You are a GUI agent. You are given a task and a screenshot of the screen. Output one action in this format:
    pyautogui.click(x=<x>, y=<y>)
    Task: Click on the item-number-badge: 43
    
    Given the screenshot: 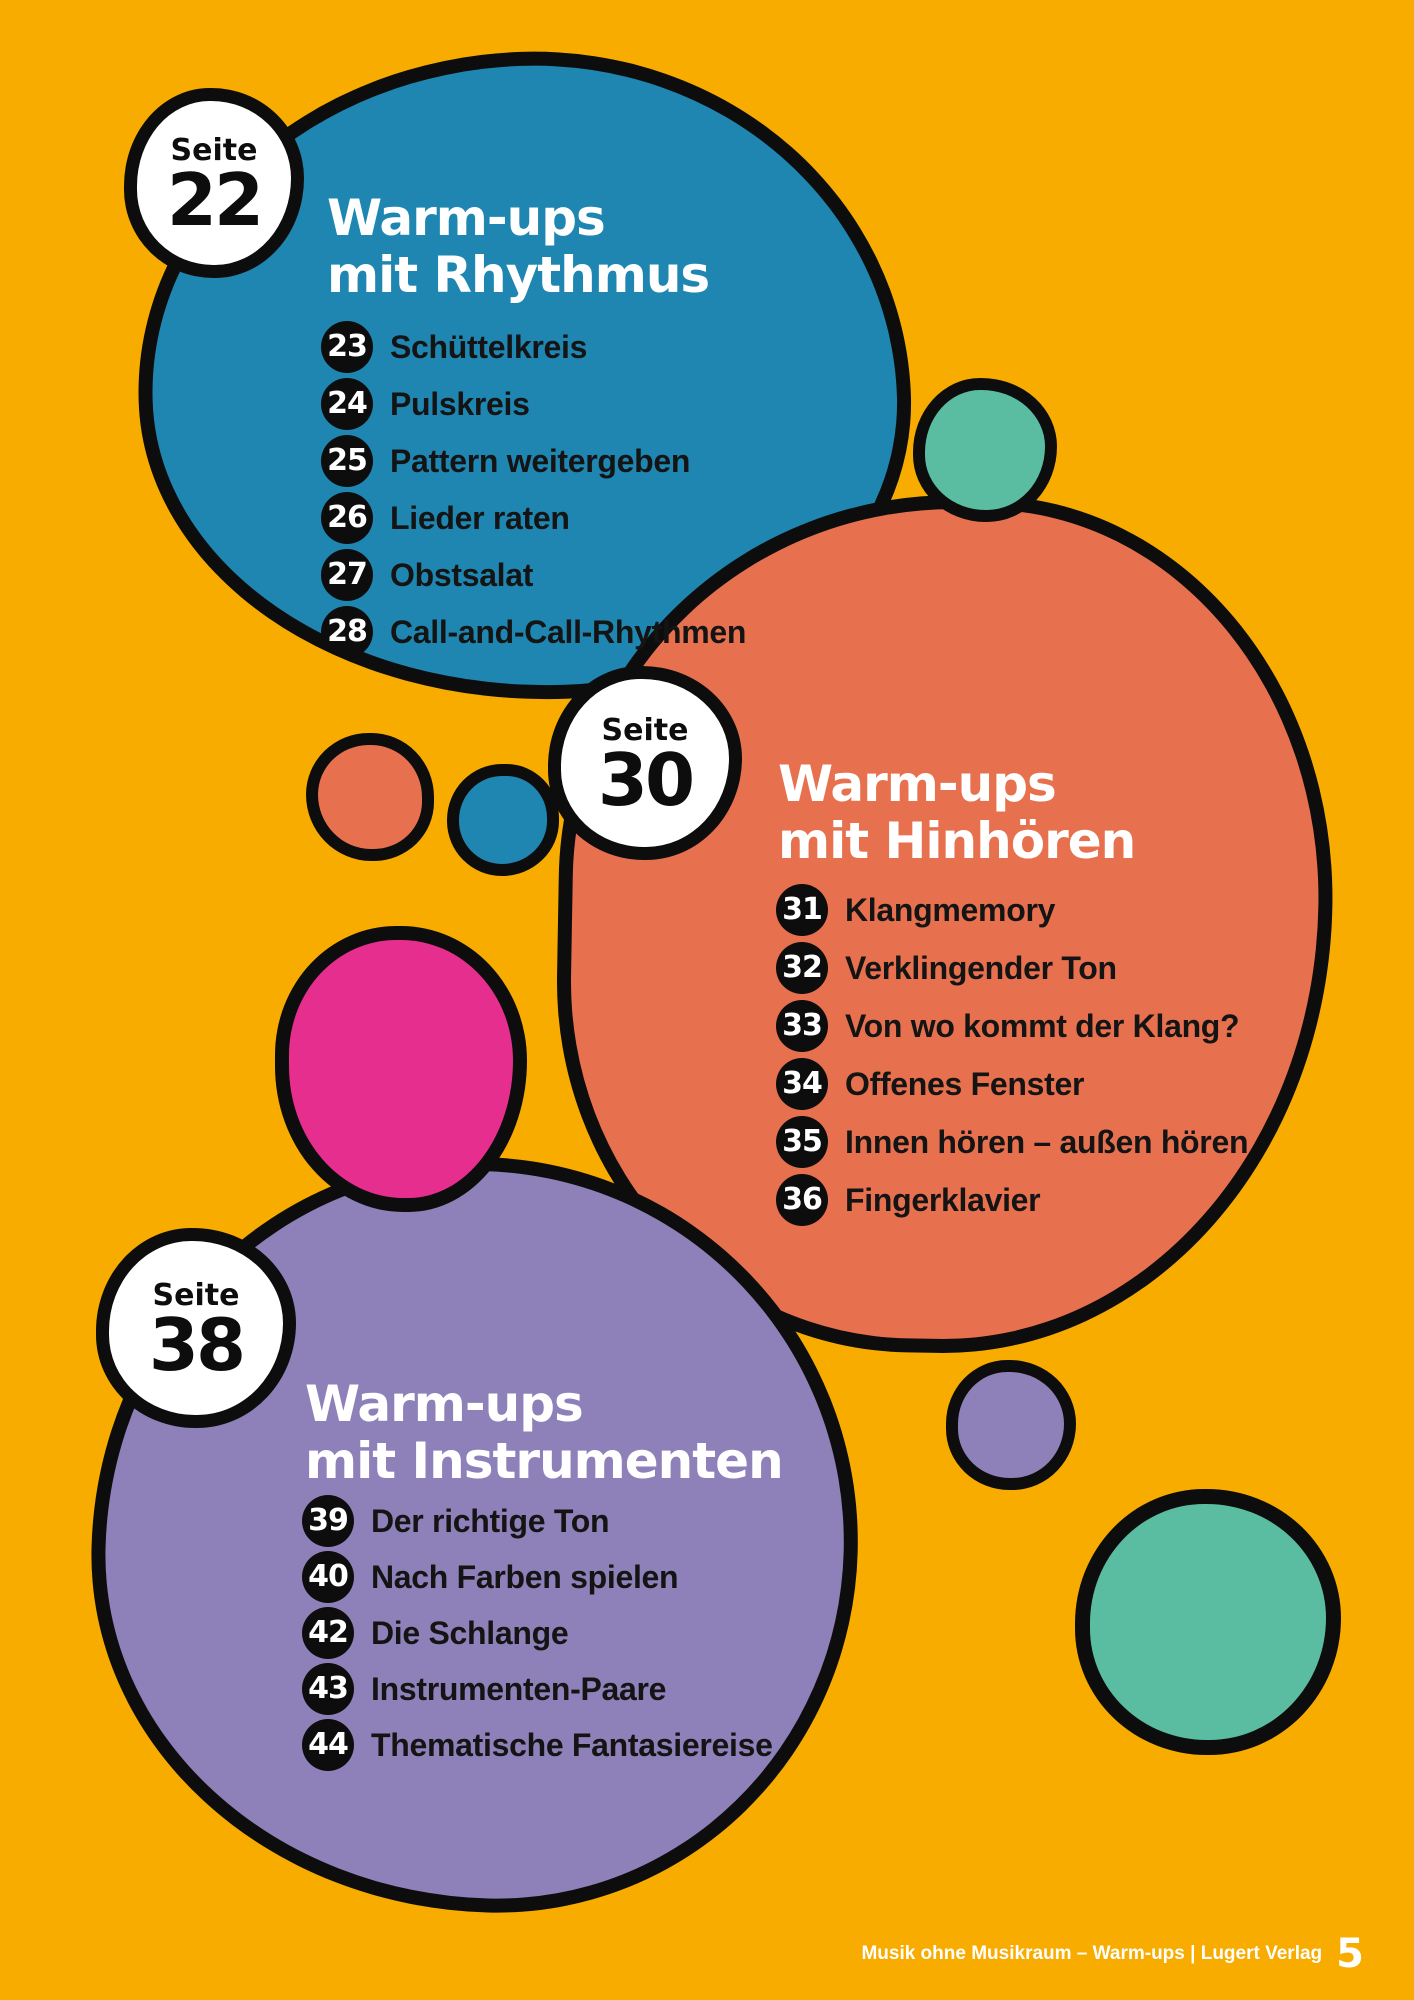 What is the action you would take?
    pyautogui.click(x=328, y=1689)
    